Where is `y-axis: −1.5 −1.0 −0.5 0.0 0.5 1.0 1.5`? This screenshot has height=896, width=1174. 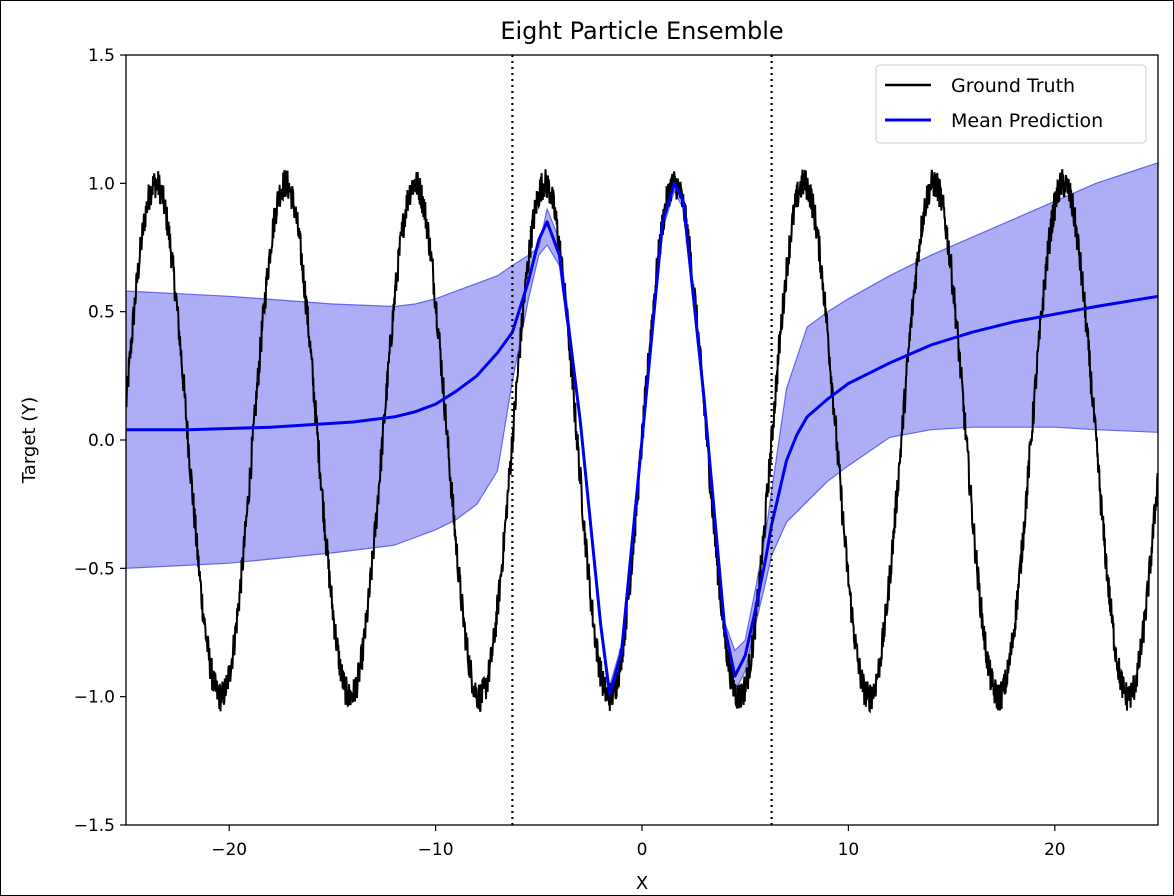 y-axis: −1.5 −1.0 −0.5 0.0 0.5 1.0 1.5 is located at coordinates (100, 441).